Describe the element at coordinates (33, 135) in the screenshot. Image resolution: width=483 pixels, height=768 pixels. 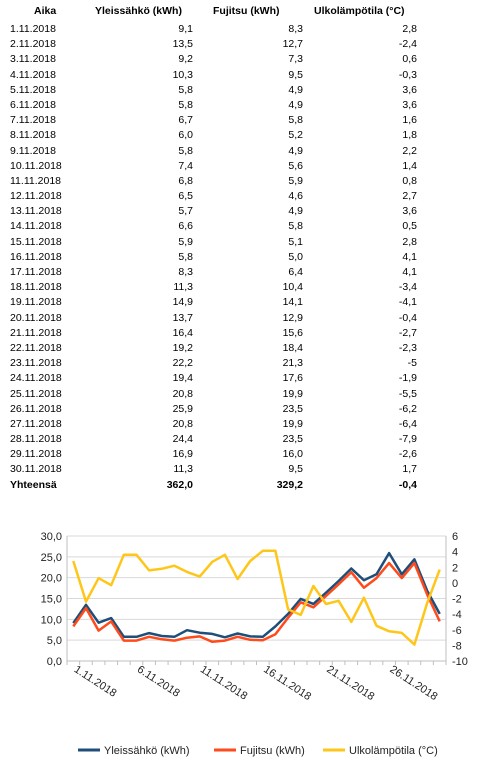
I see `row-date: 8.11.2018` at that location.